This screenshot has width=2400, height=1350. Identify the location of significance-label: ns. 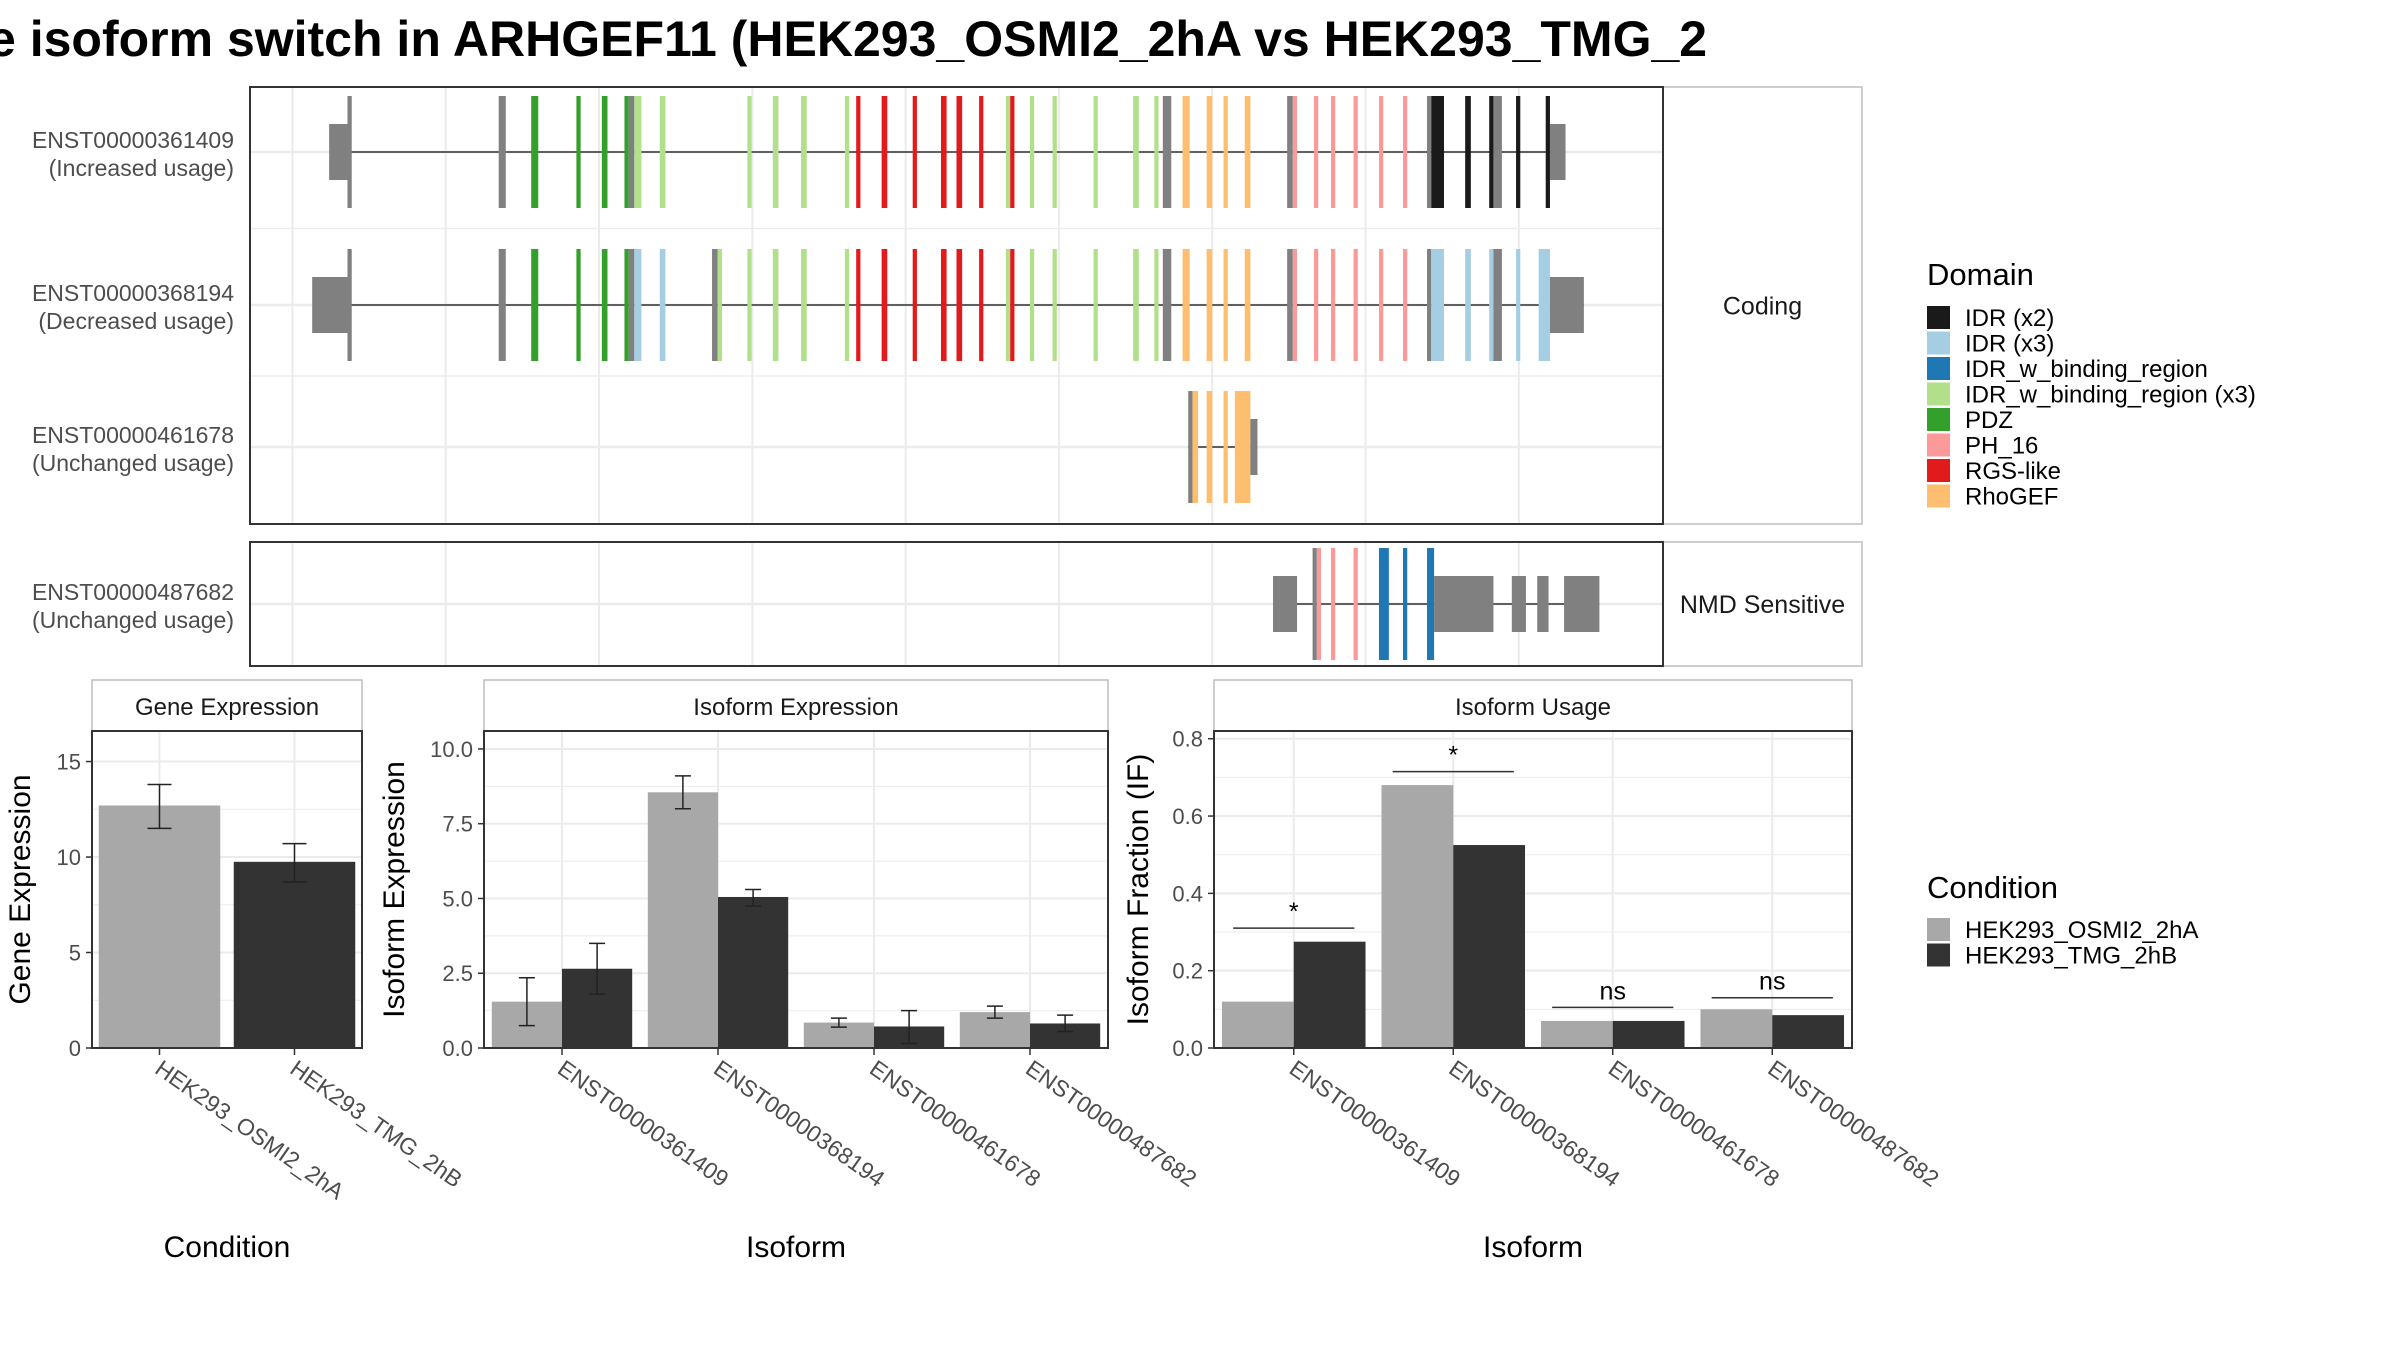
(1772, 982).